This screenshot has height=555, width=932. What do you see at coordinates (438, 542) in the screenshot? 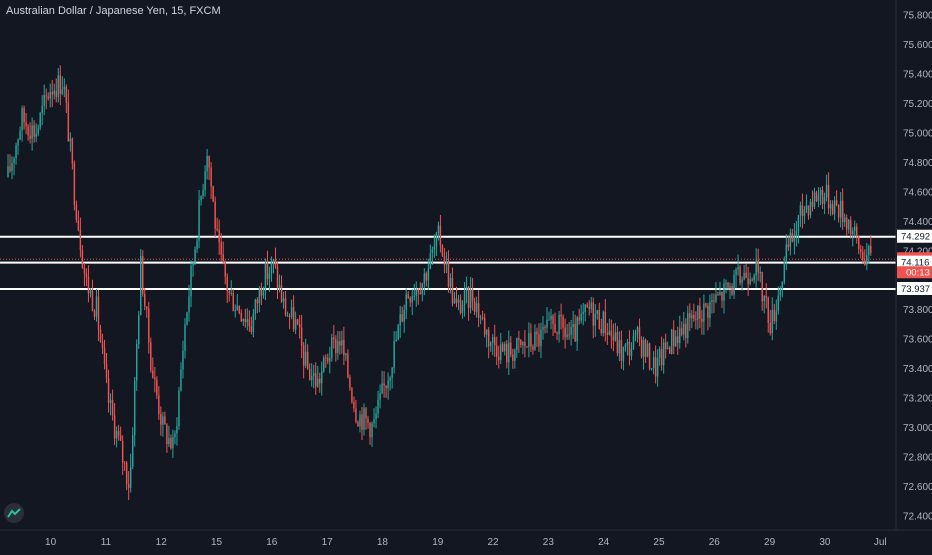
I see `time-tick-label: 19` at bounding box center [438, 542].